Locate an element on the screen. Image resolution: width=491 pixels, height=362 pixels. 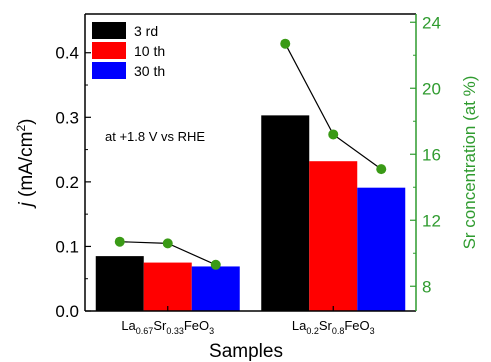
y-tick-label-4: 0.3 is located at coordinates (67, 117).